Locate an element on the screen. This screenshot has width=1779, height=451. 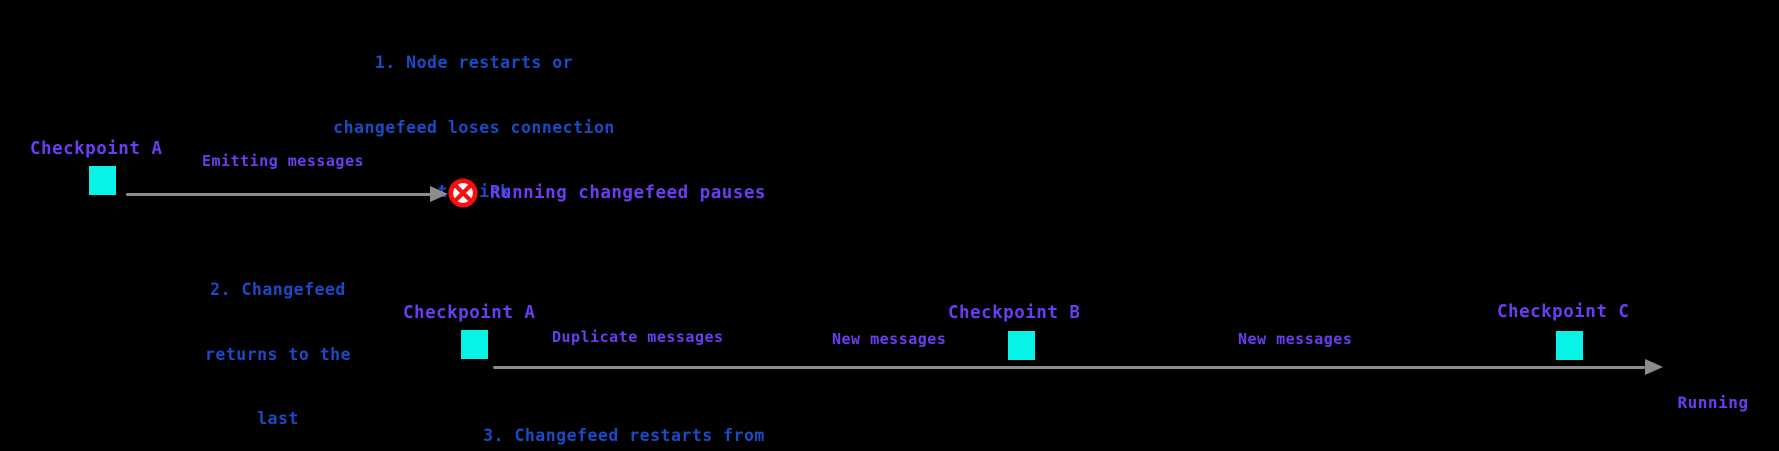
timeline-top-line is located at coordinates (279, 194).